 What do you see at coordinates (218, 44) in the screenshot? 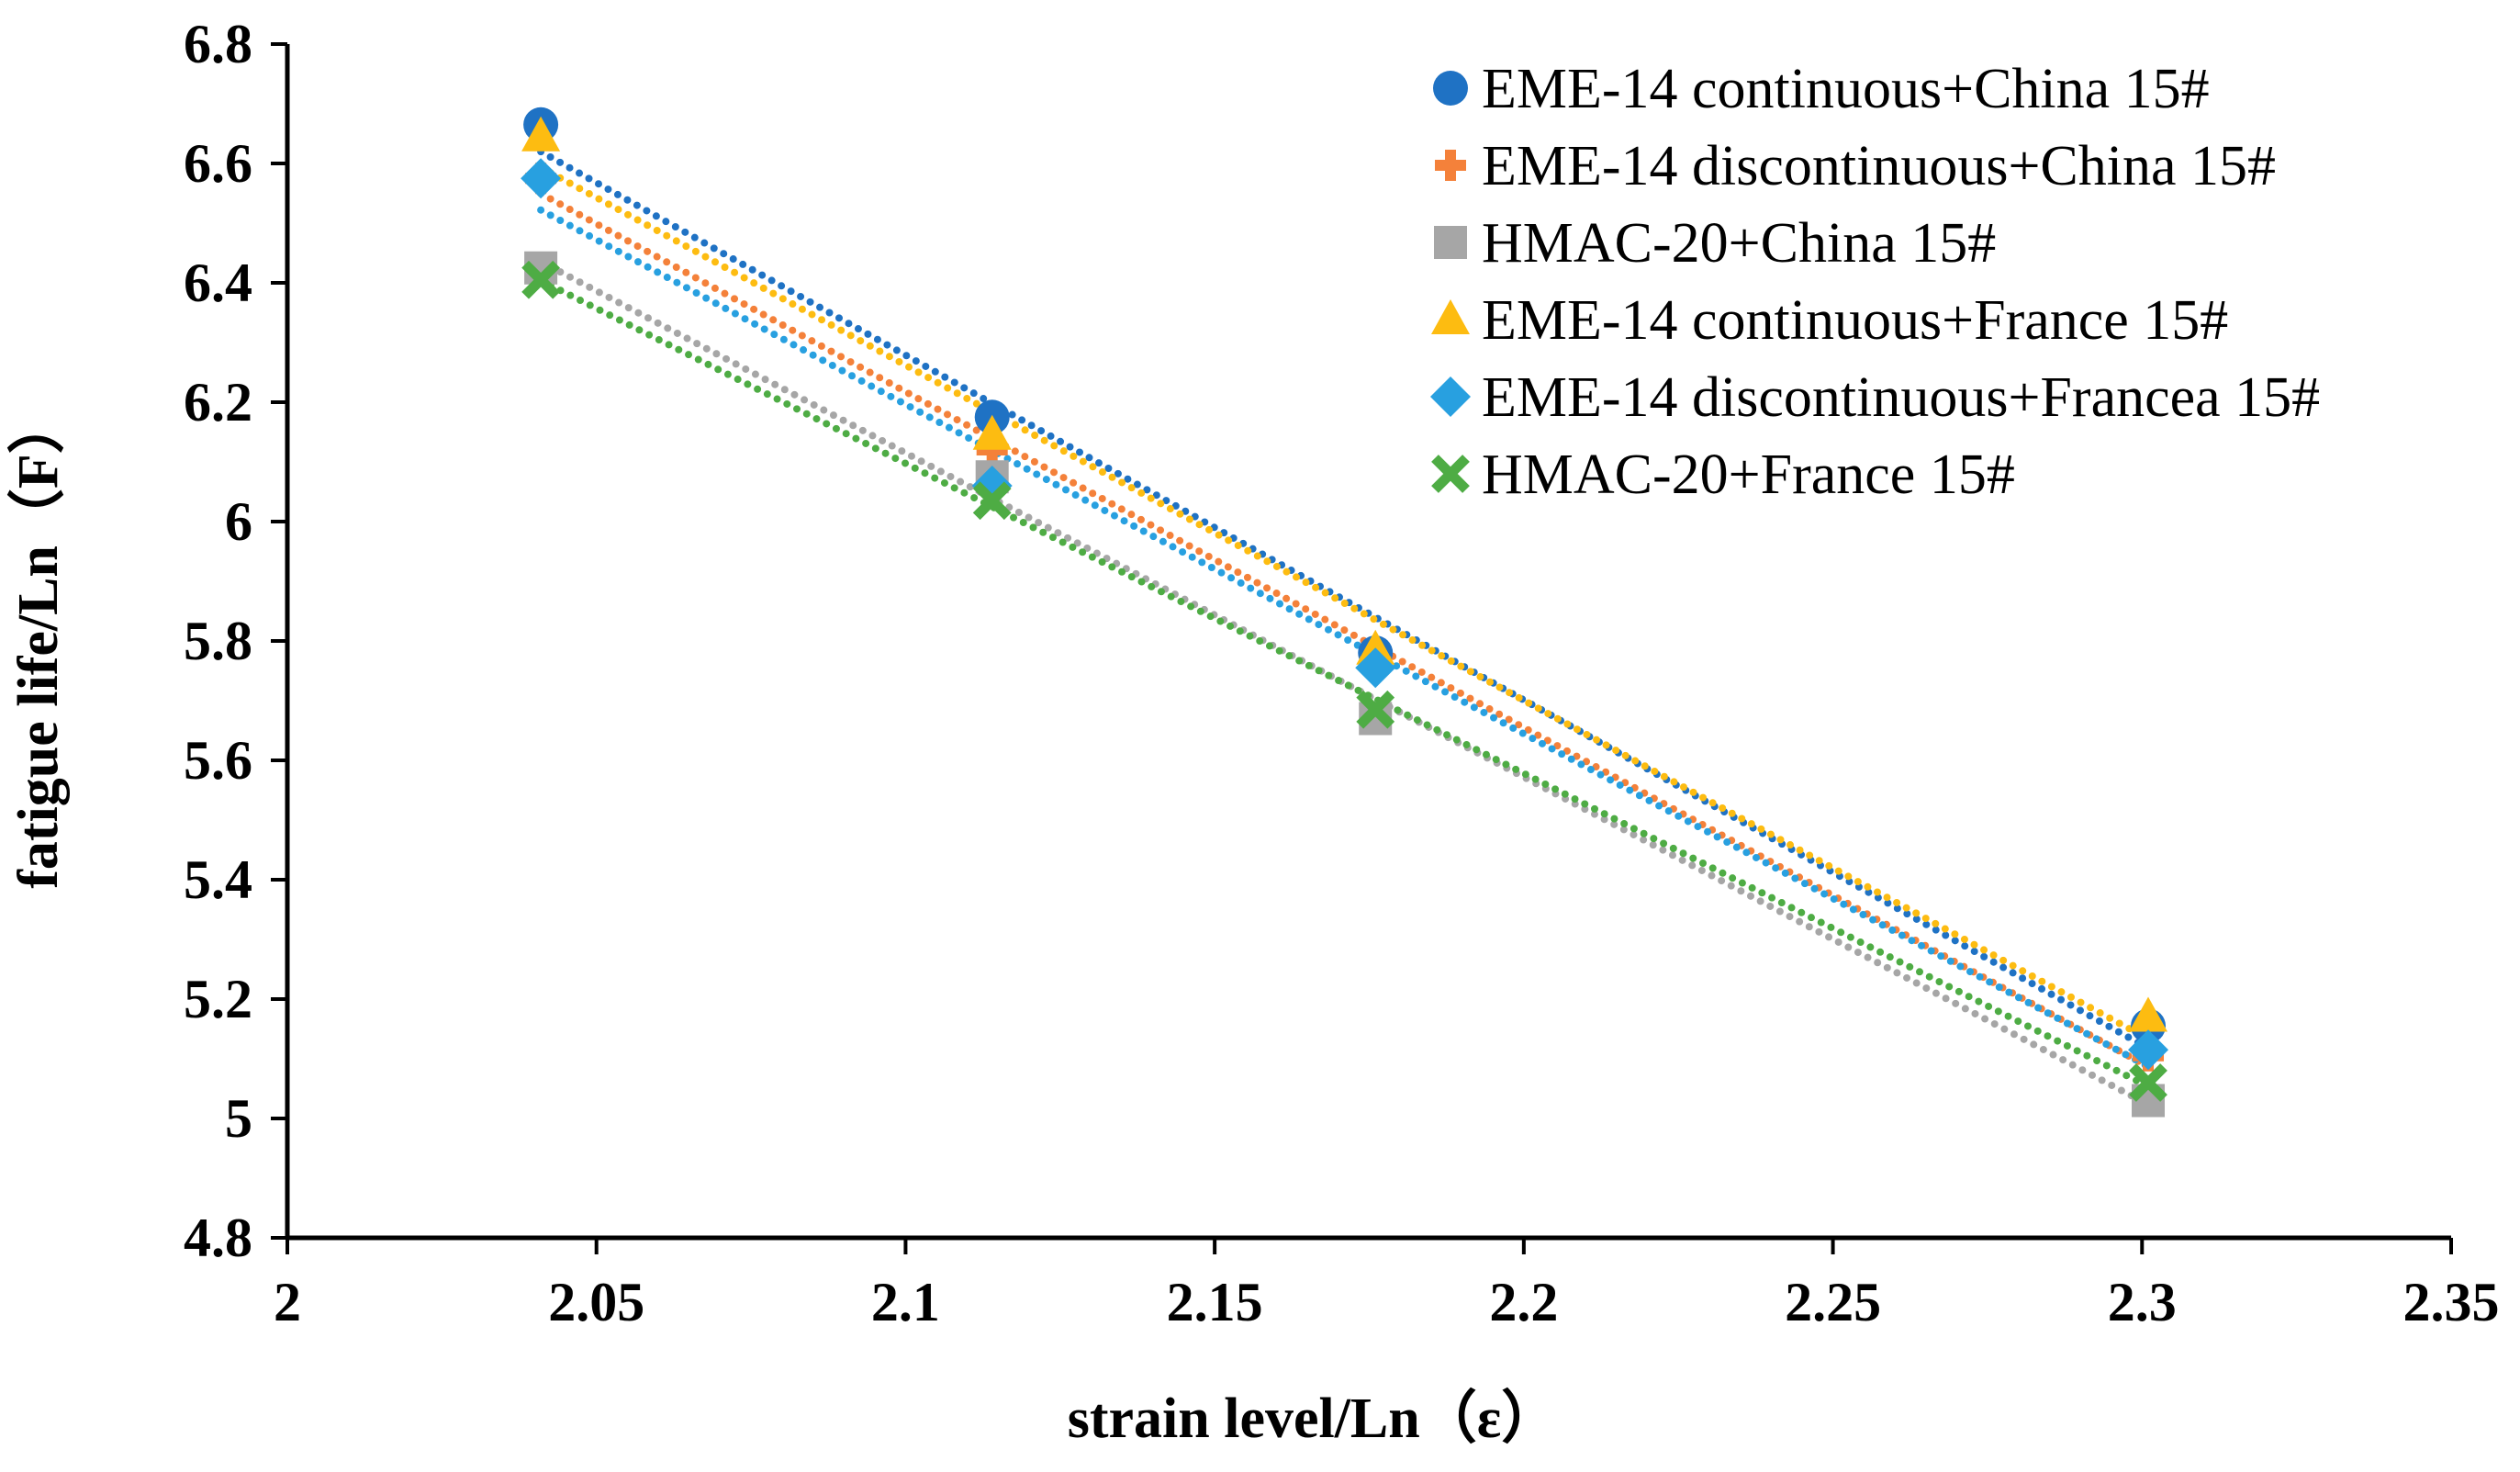
I see `y-tick-label: 6.8` at bounding box center [218, 44].